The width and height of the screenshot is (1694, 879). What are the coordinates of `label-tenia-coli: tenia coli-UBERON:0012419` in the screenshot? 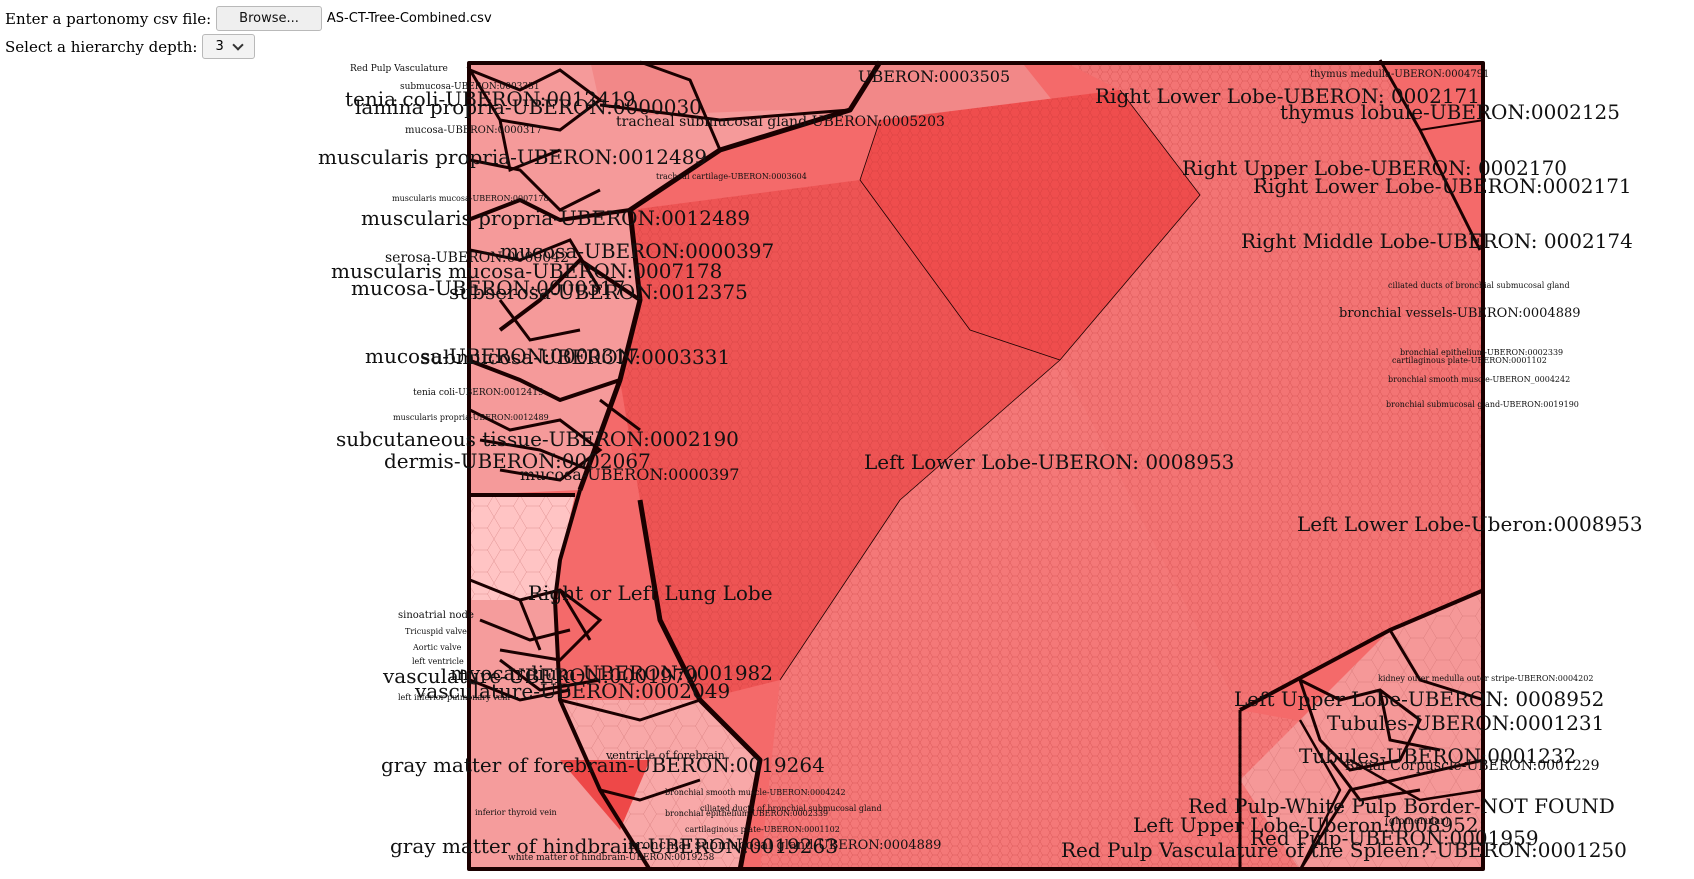 It's located at (490, 99).